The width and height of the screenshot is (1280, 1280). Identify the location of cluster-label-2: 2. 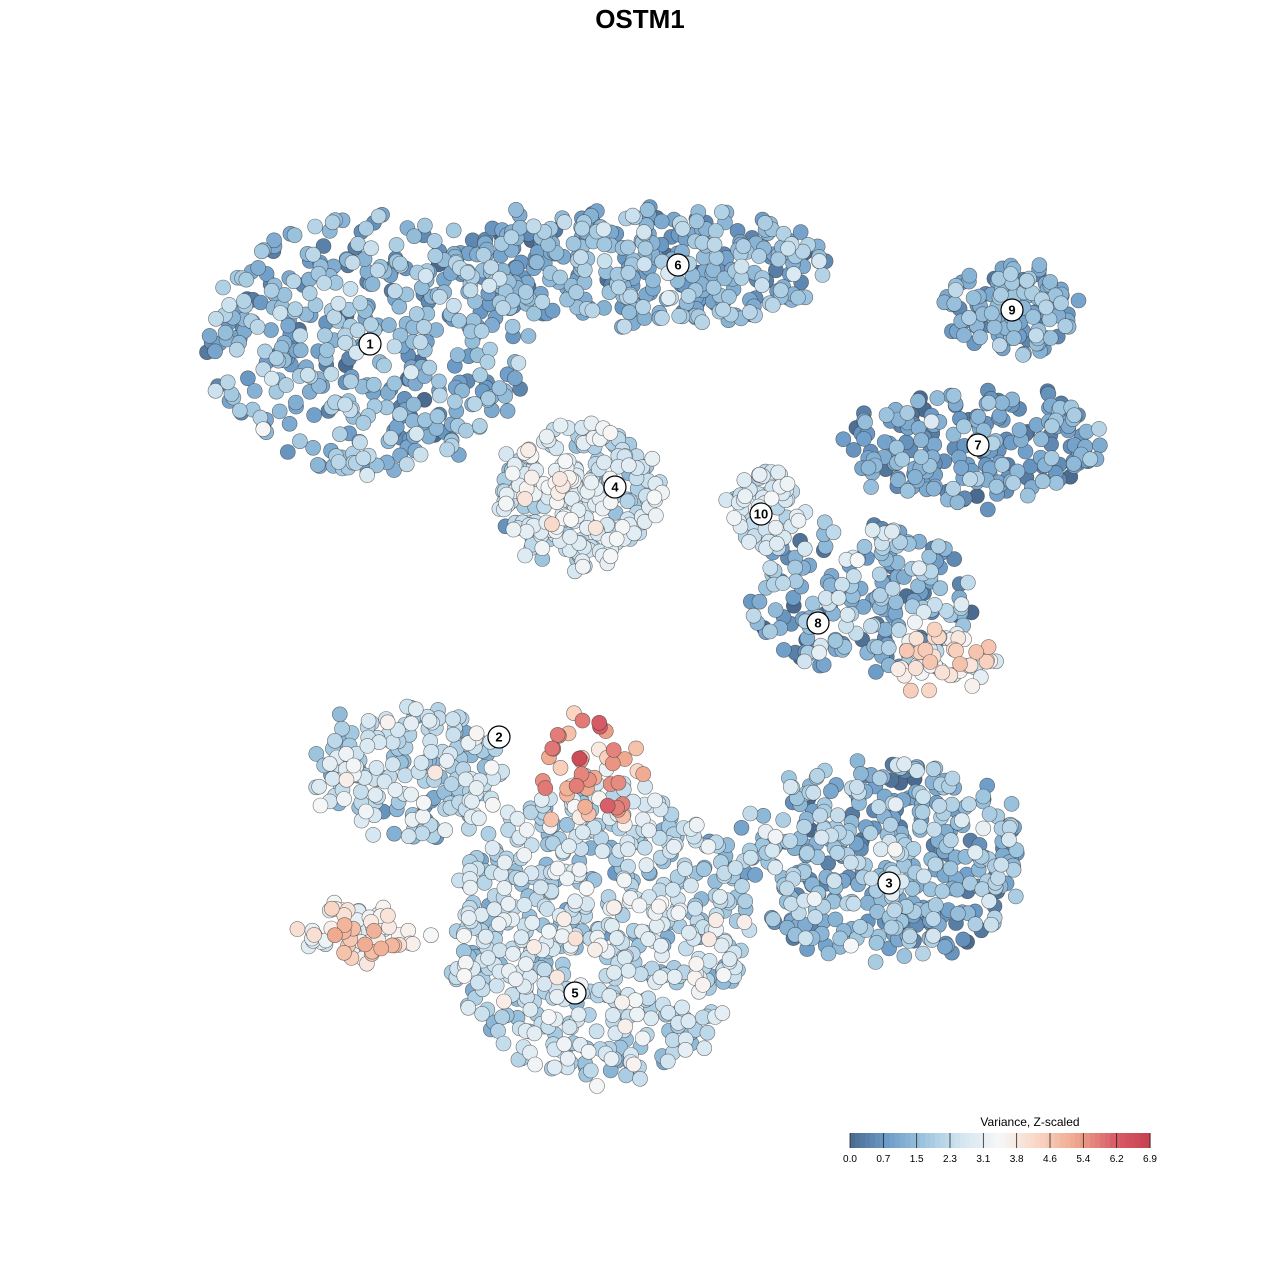
(499, 737).